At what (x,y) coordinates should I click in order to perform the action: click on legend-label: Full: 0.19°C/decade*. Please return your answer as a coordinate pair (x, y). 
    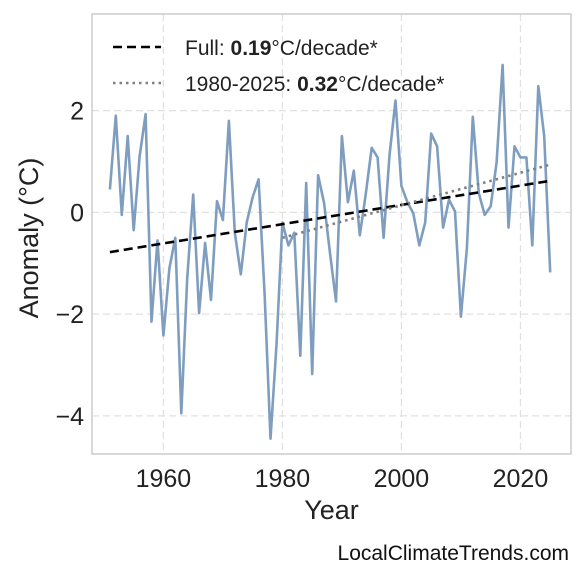
    Looking at the image, I should click on (281, 48).